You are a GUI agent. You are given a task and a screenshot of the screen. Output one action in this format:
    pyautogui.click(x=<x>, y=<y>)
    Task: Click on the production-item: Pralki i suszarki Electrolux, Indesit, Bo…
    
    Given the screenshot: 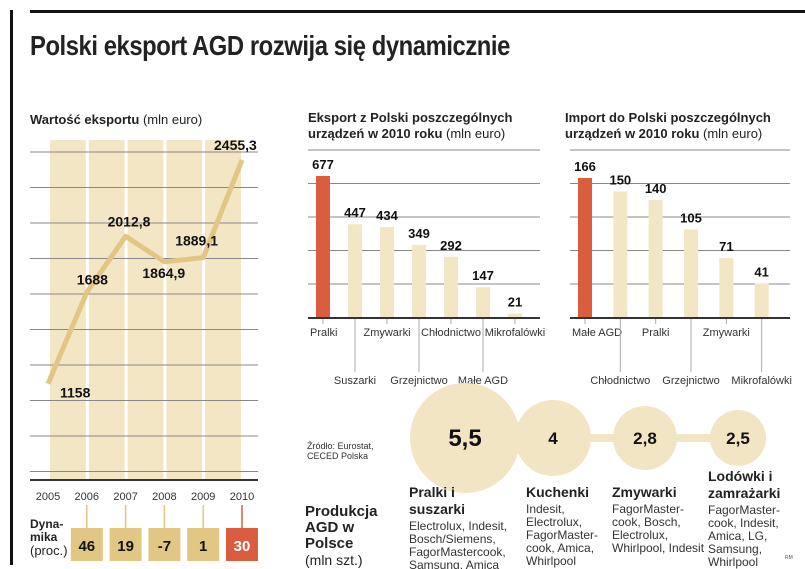 What is the action you would take?
    pyautogui.click(x=461, y=526)
    